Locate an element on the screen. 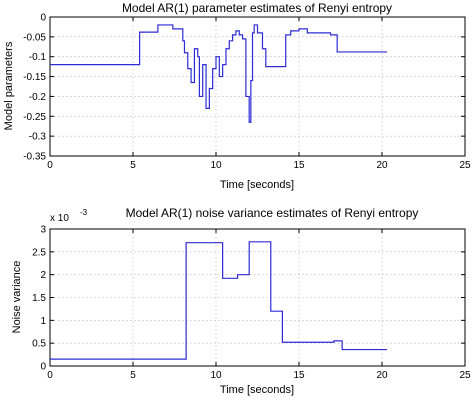 This screenshot has height=400, width=474. noise-variance-y-axis-label: Noise variance is located at coordinates (17, 297).